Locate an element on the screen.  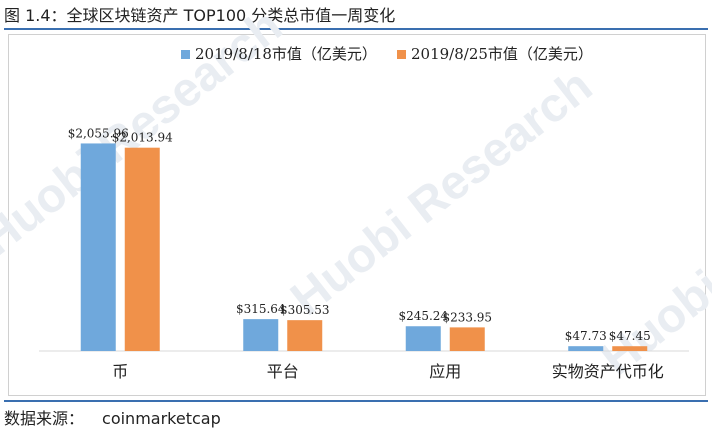
legend: 2019/8/18市值（亿美元） 2019/8/25市值（亿美元） is located at coordinates (387, 54).